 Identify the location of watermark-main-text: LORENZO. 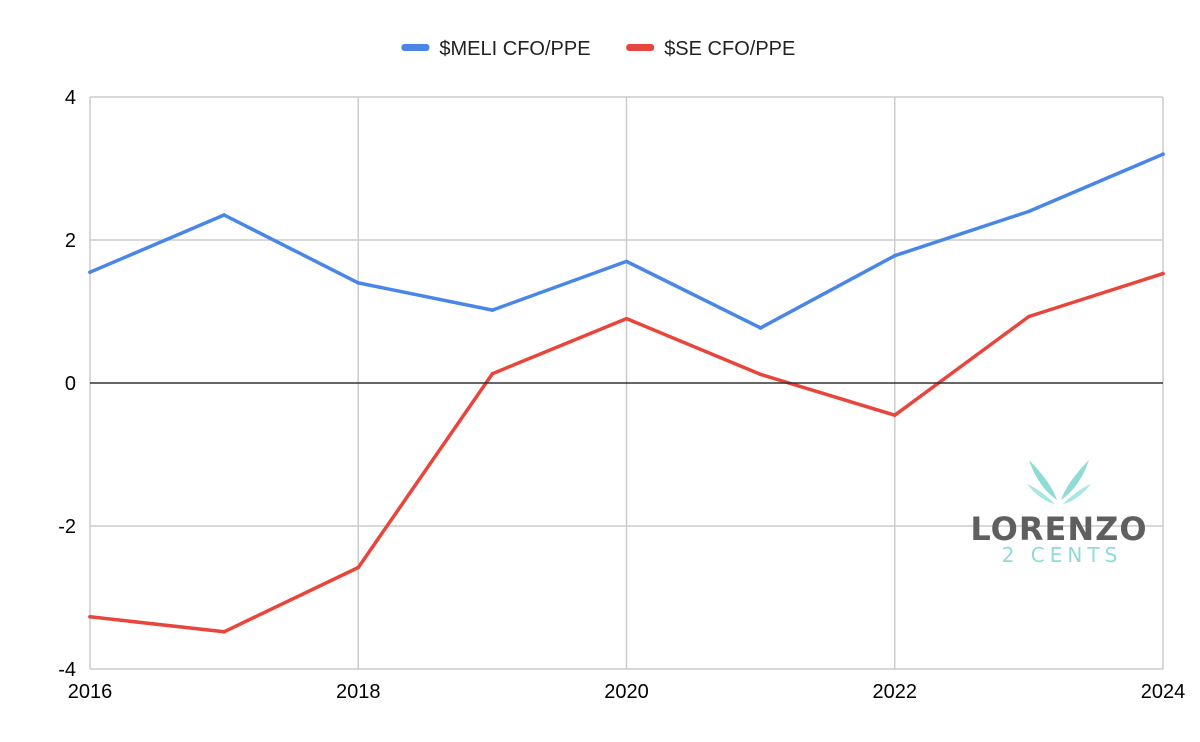
(1058, 529).